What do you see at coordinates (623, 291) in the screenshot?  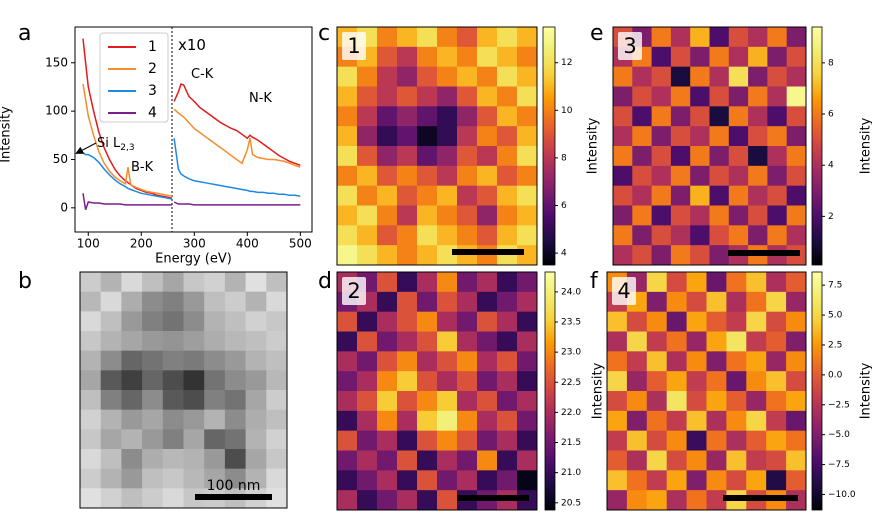 I see `inset-label: 4` at bounding box center [623, 291].